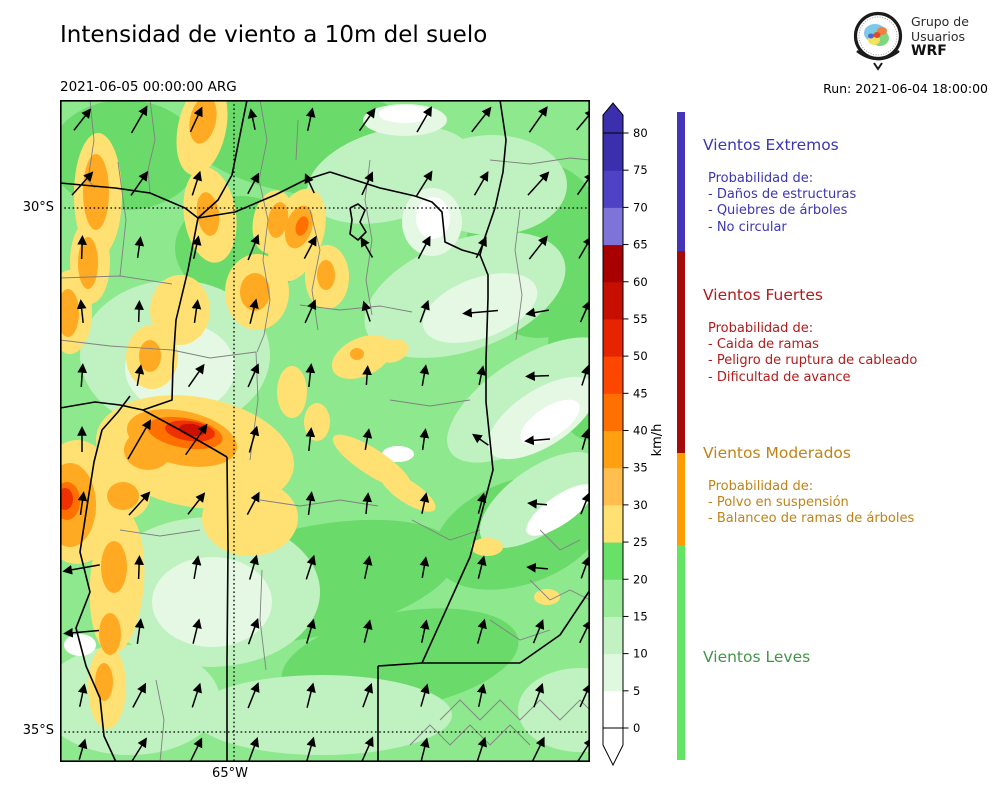  Describe the element at coordinates (640, 505) in the screenshot. I see `colorbar-tick-label: 30` at that location.